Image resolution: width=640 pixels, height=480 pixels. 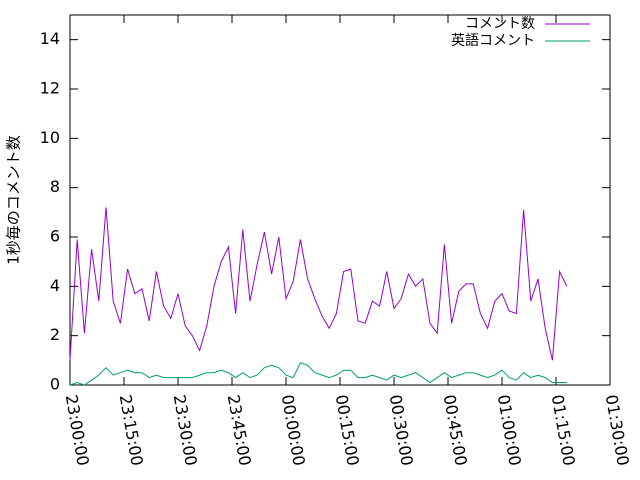 What do you see at coordinates (55, 334) in the screenshot?
I see `y-tick-label: 2` at bounding box center [55, 334].